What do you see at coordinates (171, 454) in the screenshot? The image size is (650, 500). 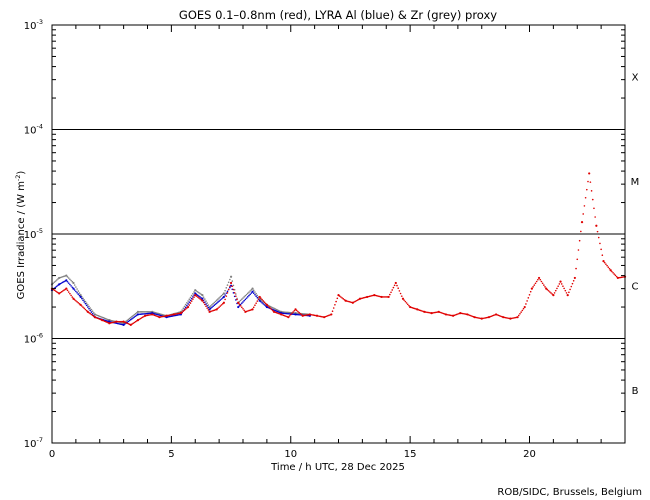 I see `x-tick-label: 5` at bounding box center [171, 454].